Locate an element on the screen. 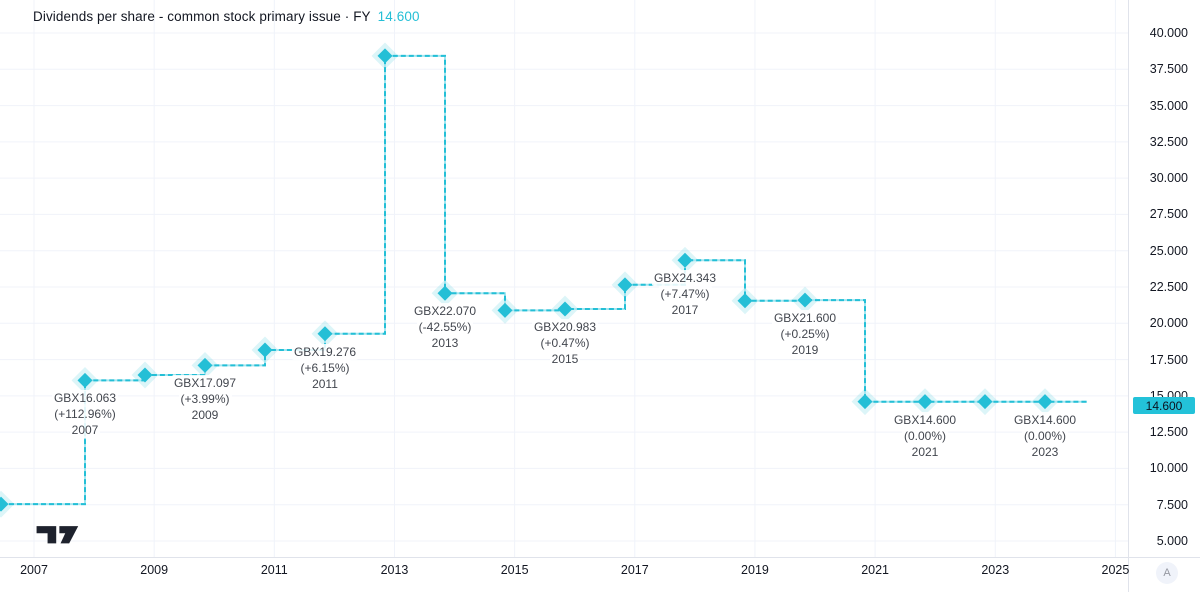 Image resolution: width=1200 pixels, height=592 pixels. y-axis-tick: 17.500 is located at coordinates (1168, 359).